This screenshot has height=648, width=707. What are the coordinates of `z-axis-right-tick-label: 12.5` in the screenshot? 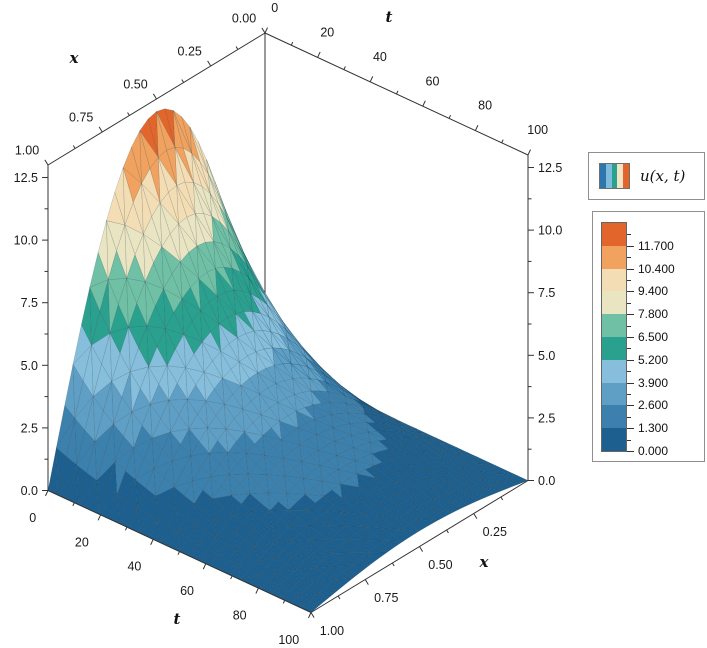 It's located at (550, 168).